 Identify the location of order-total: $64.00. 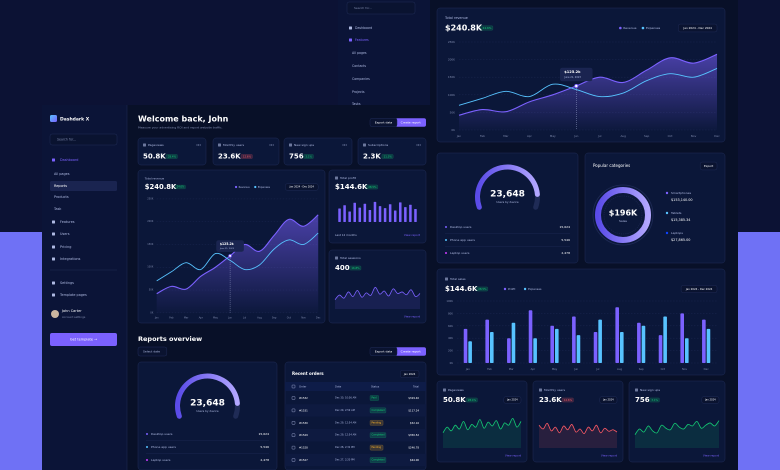
(414, 460).